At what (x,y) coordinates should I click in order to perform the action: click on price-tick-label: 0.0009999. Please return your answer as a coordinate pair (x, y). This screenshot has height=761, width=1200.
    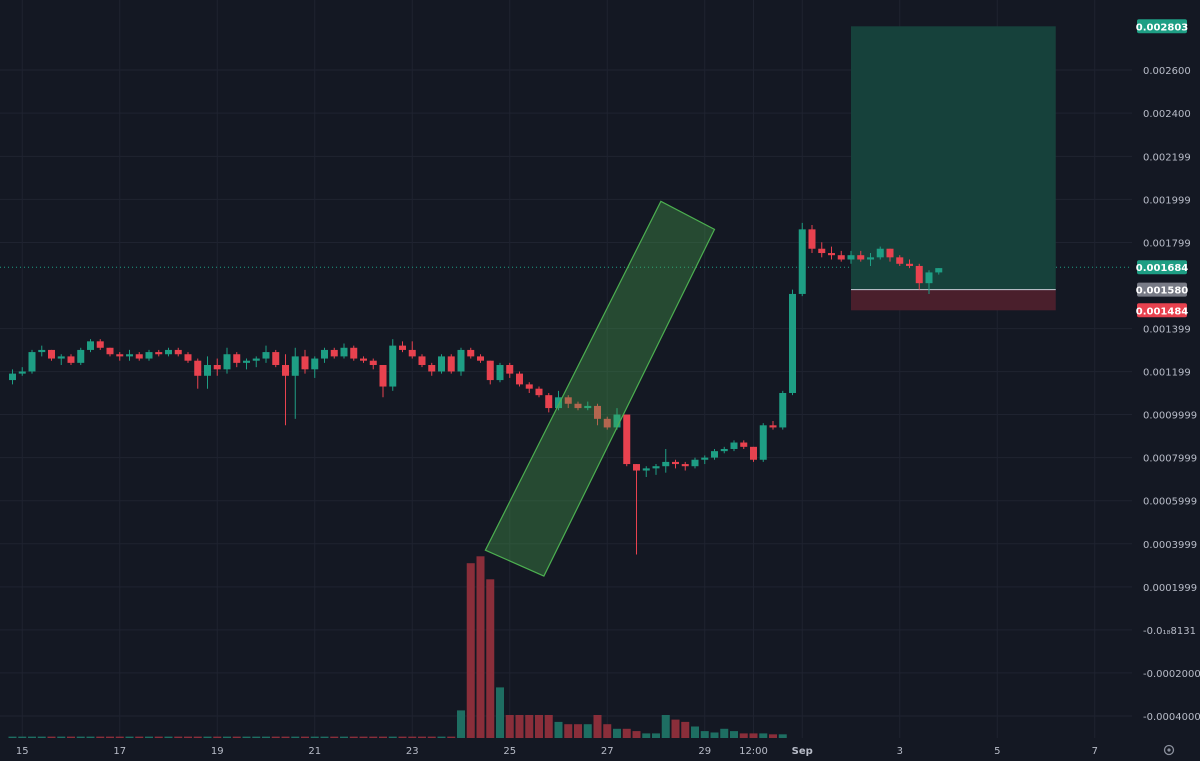
    Looking at the image, I should click on (1170, 416).